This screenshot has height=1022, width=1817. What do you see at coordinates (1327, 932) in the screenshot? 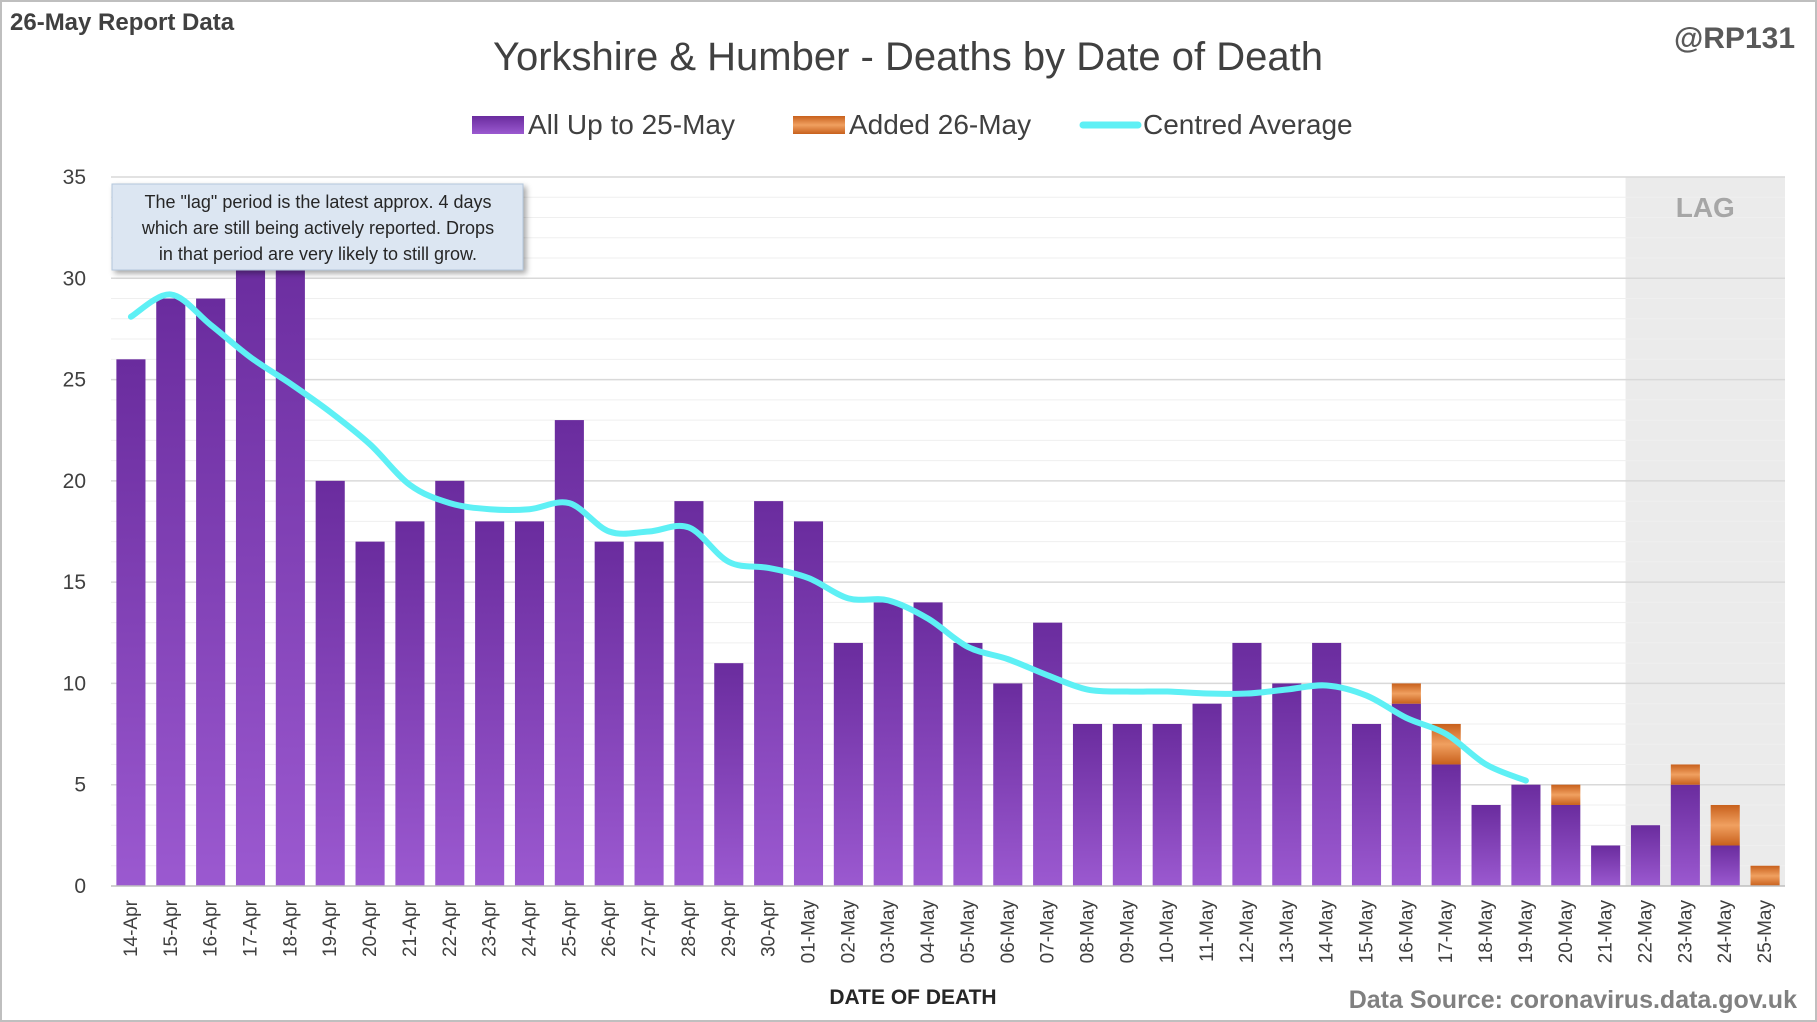
I see `x-tick-label: 14-May` at bounding box center [1327, 932].